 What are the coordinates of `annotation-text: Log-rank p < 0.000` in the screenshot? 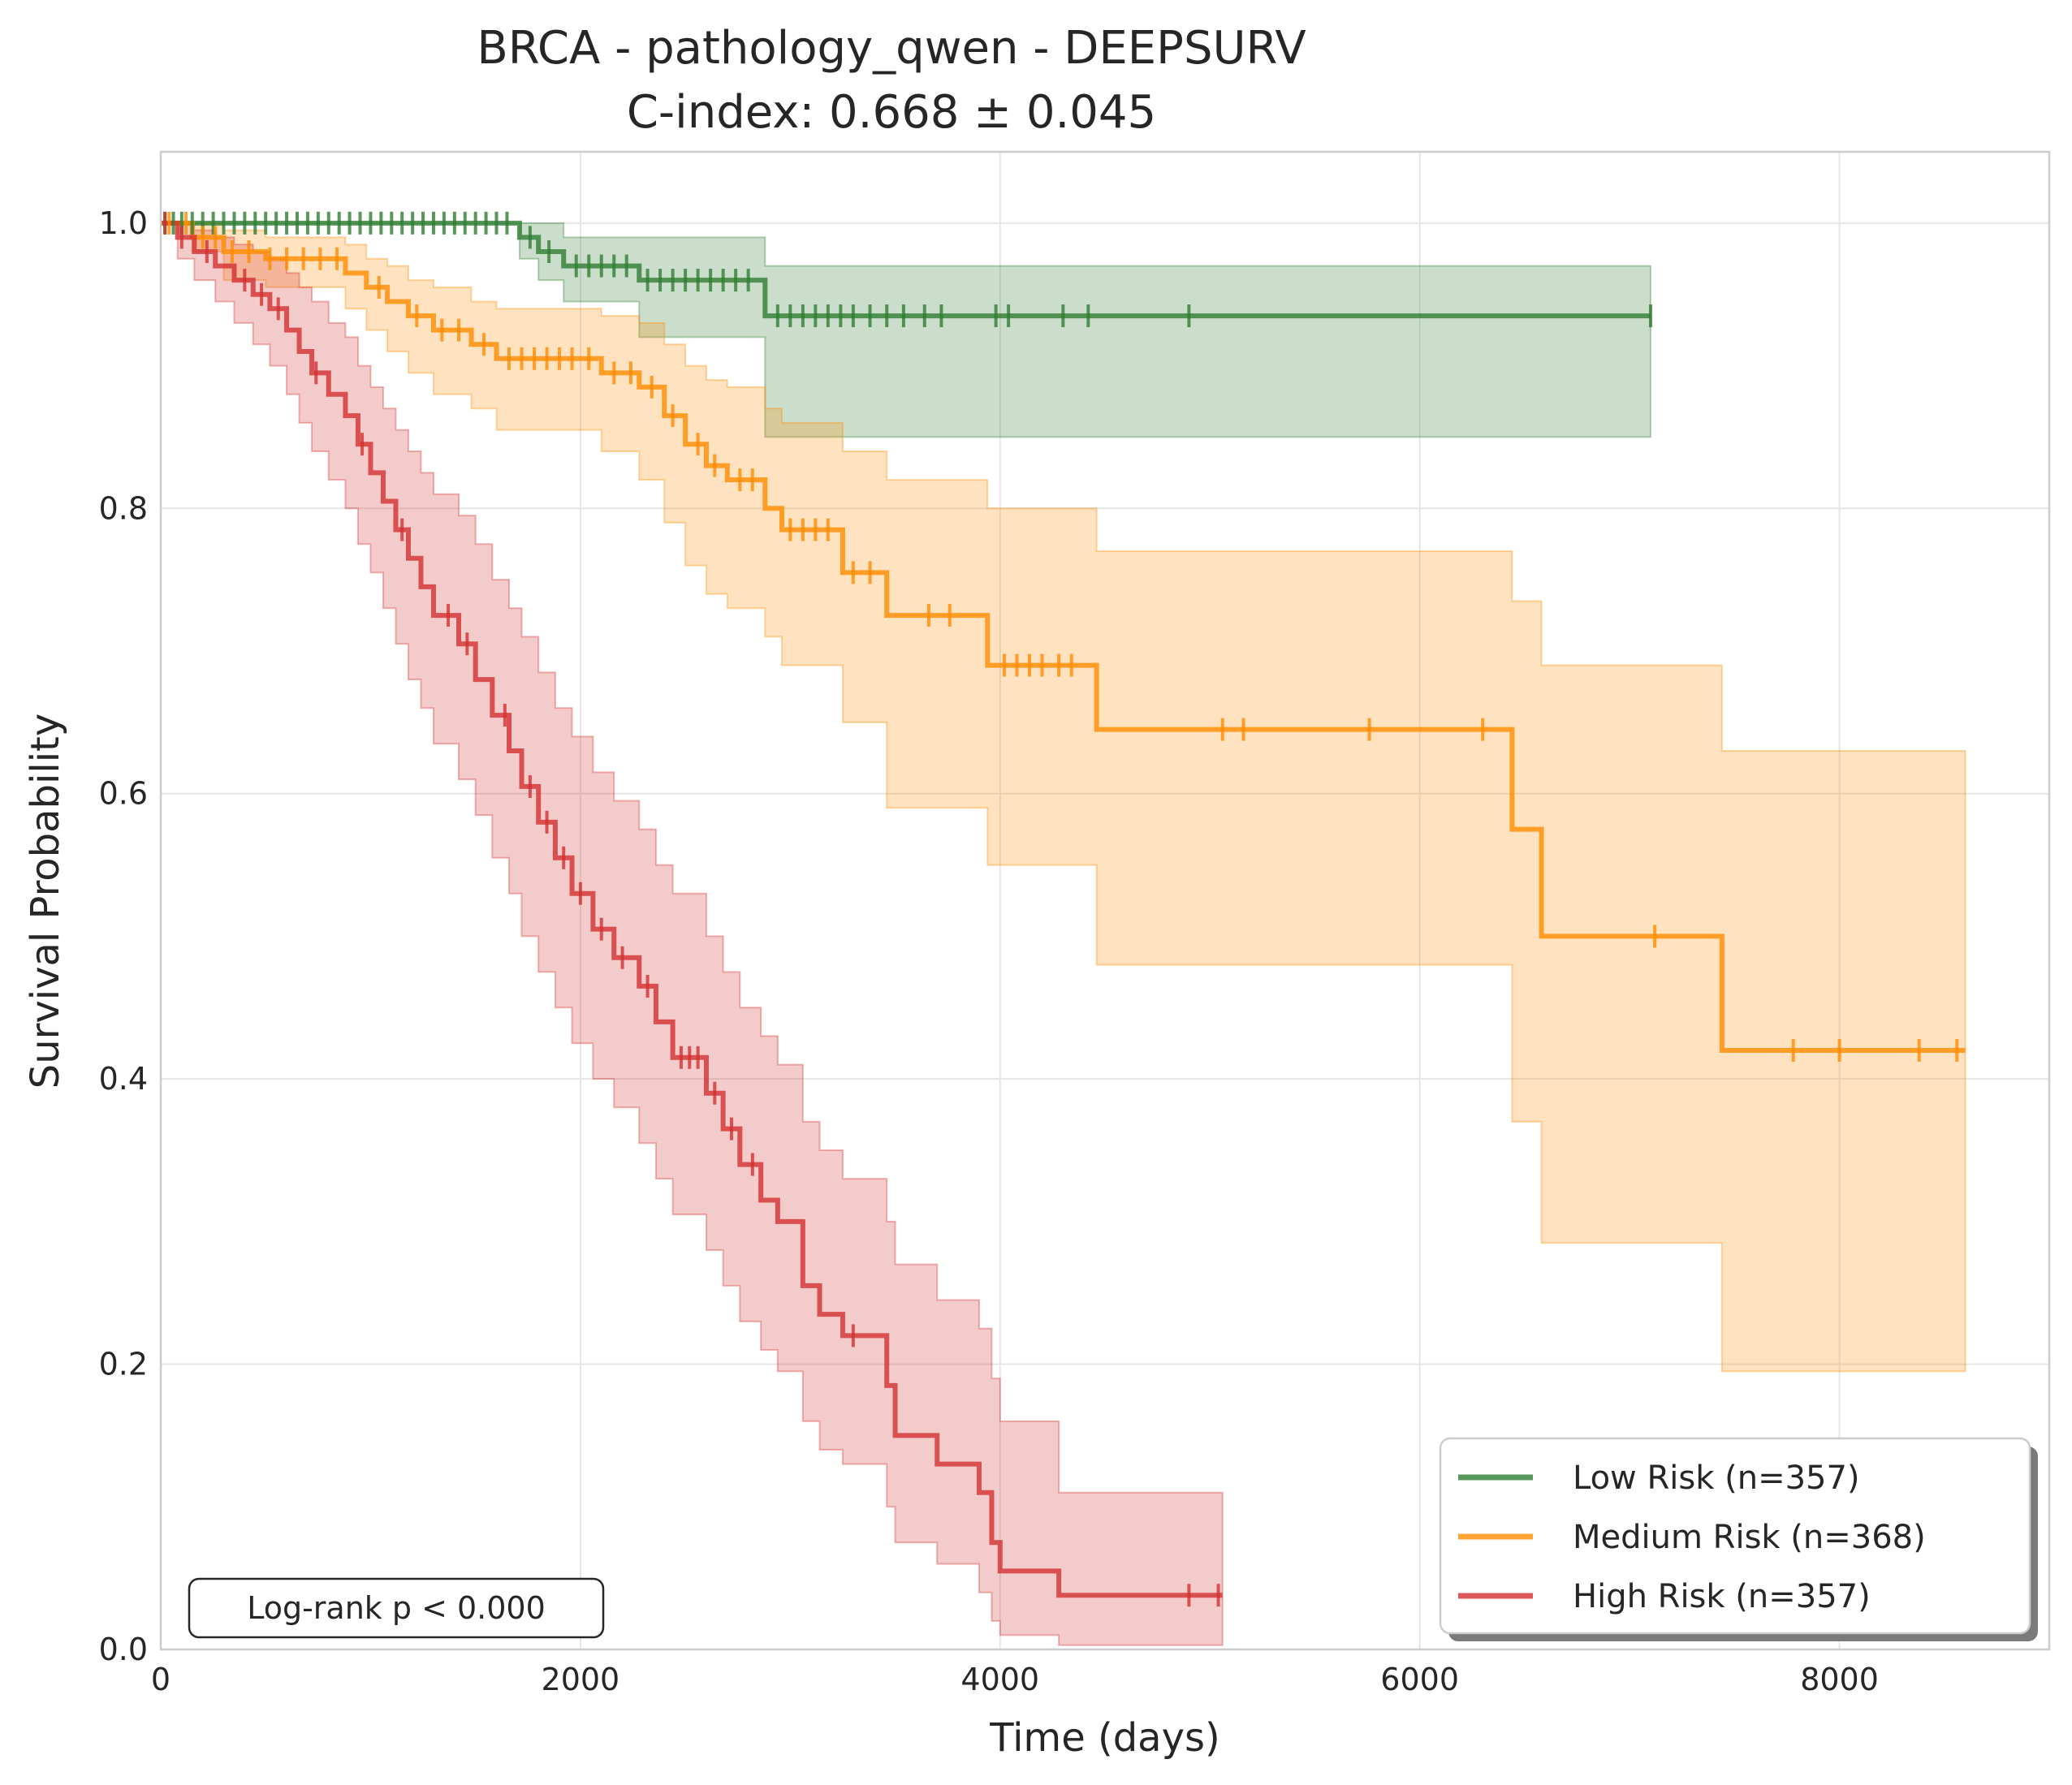 It's located at (396, 1608).